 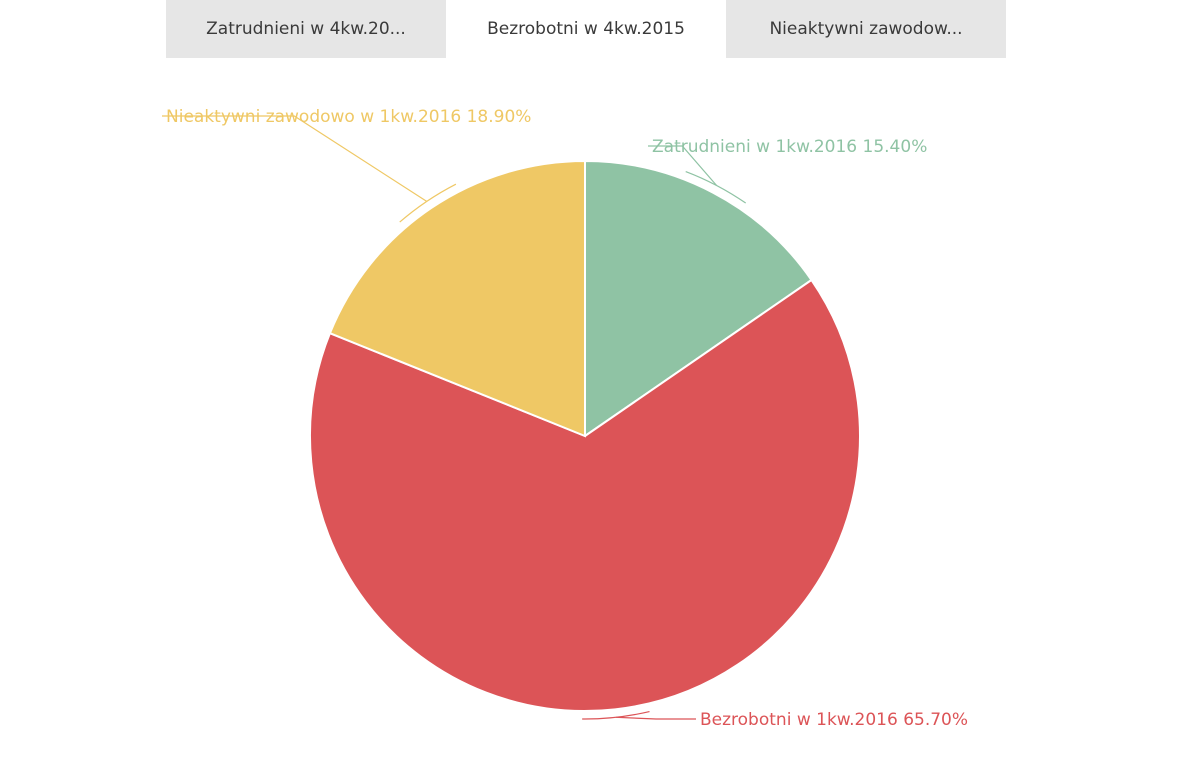 I want to click on pie-slice-label: Bezrobotni w 1kw.2016 65.70%, so click(x=834, y=720).